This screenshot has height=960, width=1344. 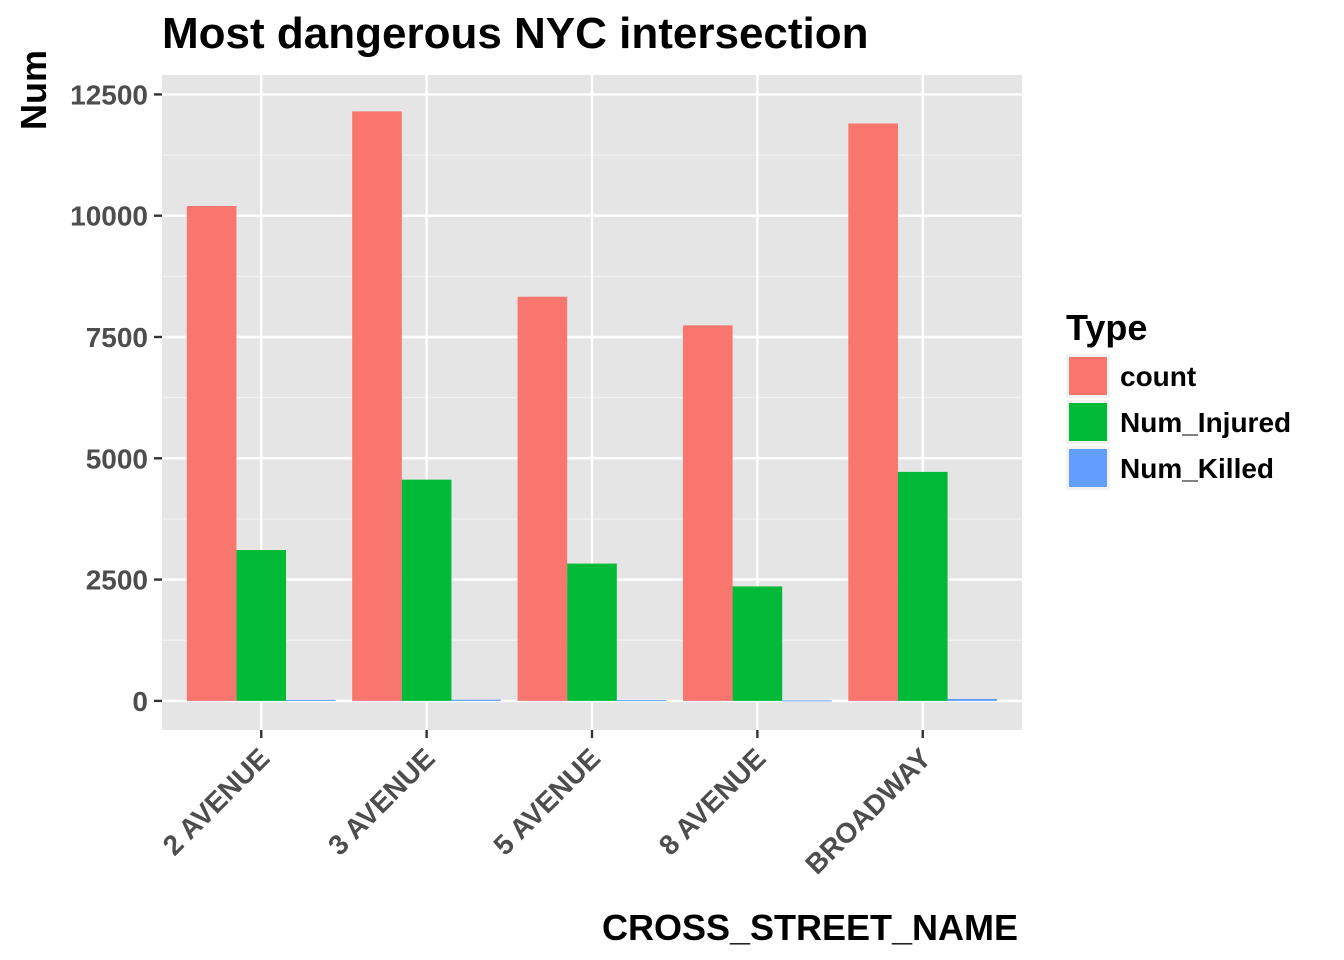 I want to click on y-tick-label: 2500, so click(x=117, y=580).